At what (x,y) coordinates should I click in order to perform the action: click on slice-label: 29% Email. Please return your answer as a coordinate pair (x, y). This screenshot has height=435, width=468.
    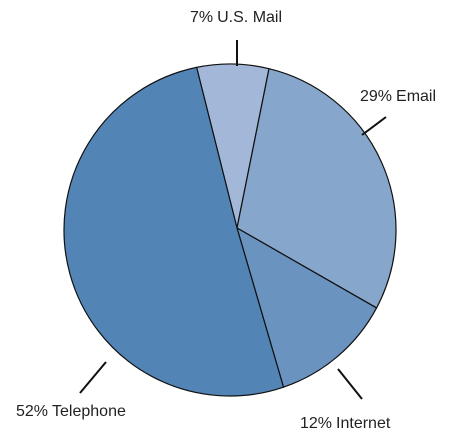
    Looking at the image, I should click on (398, 96).